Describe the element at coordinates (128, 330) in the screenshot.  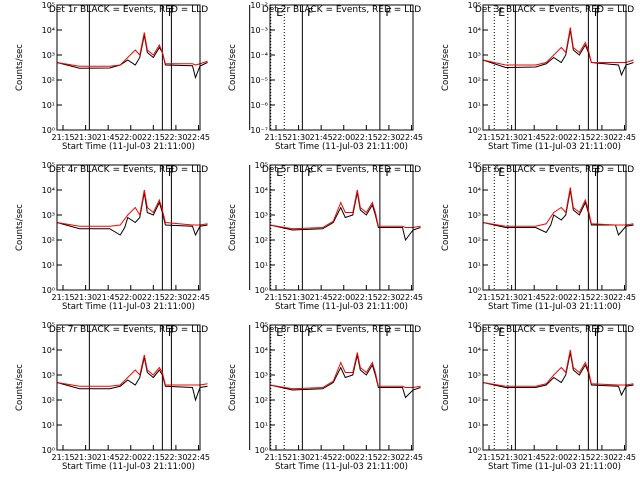
I see `panel-title: Det 7r BLACK = Events, RED = LLD` at that location.